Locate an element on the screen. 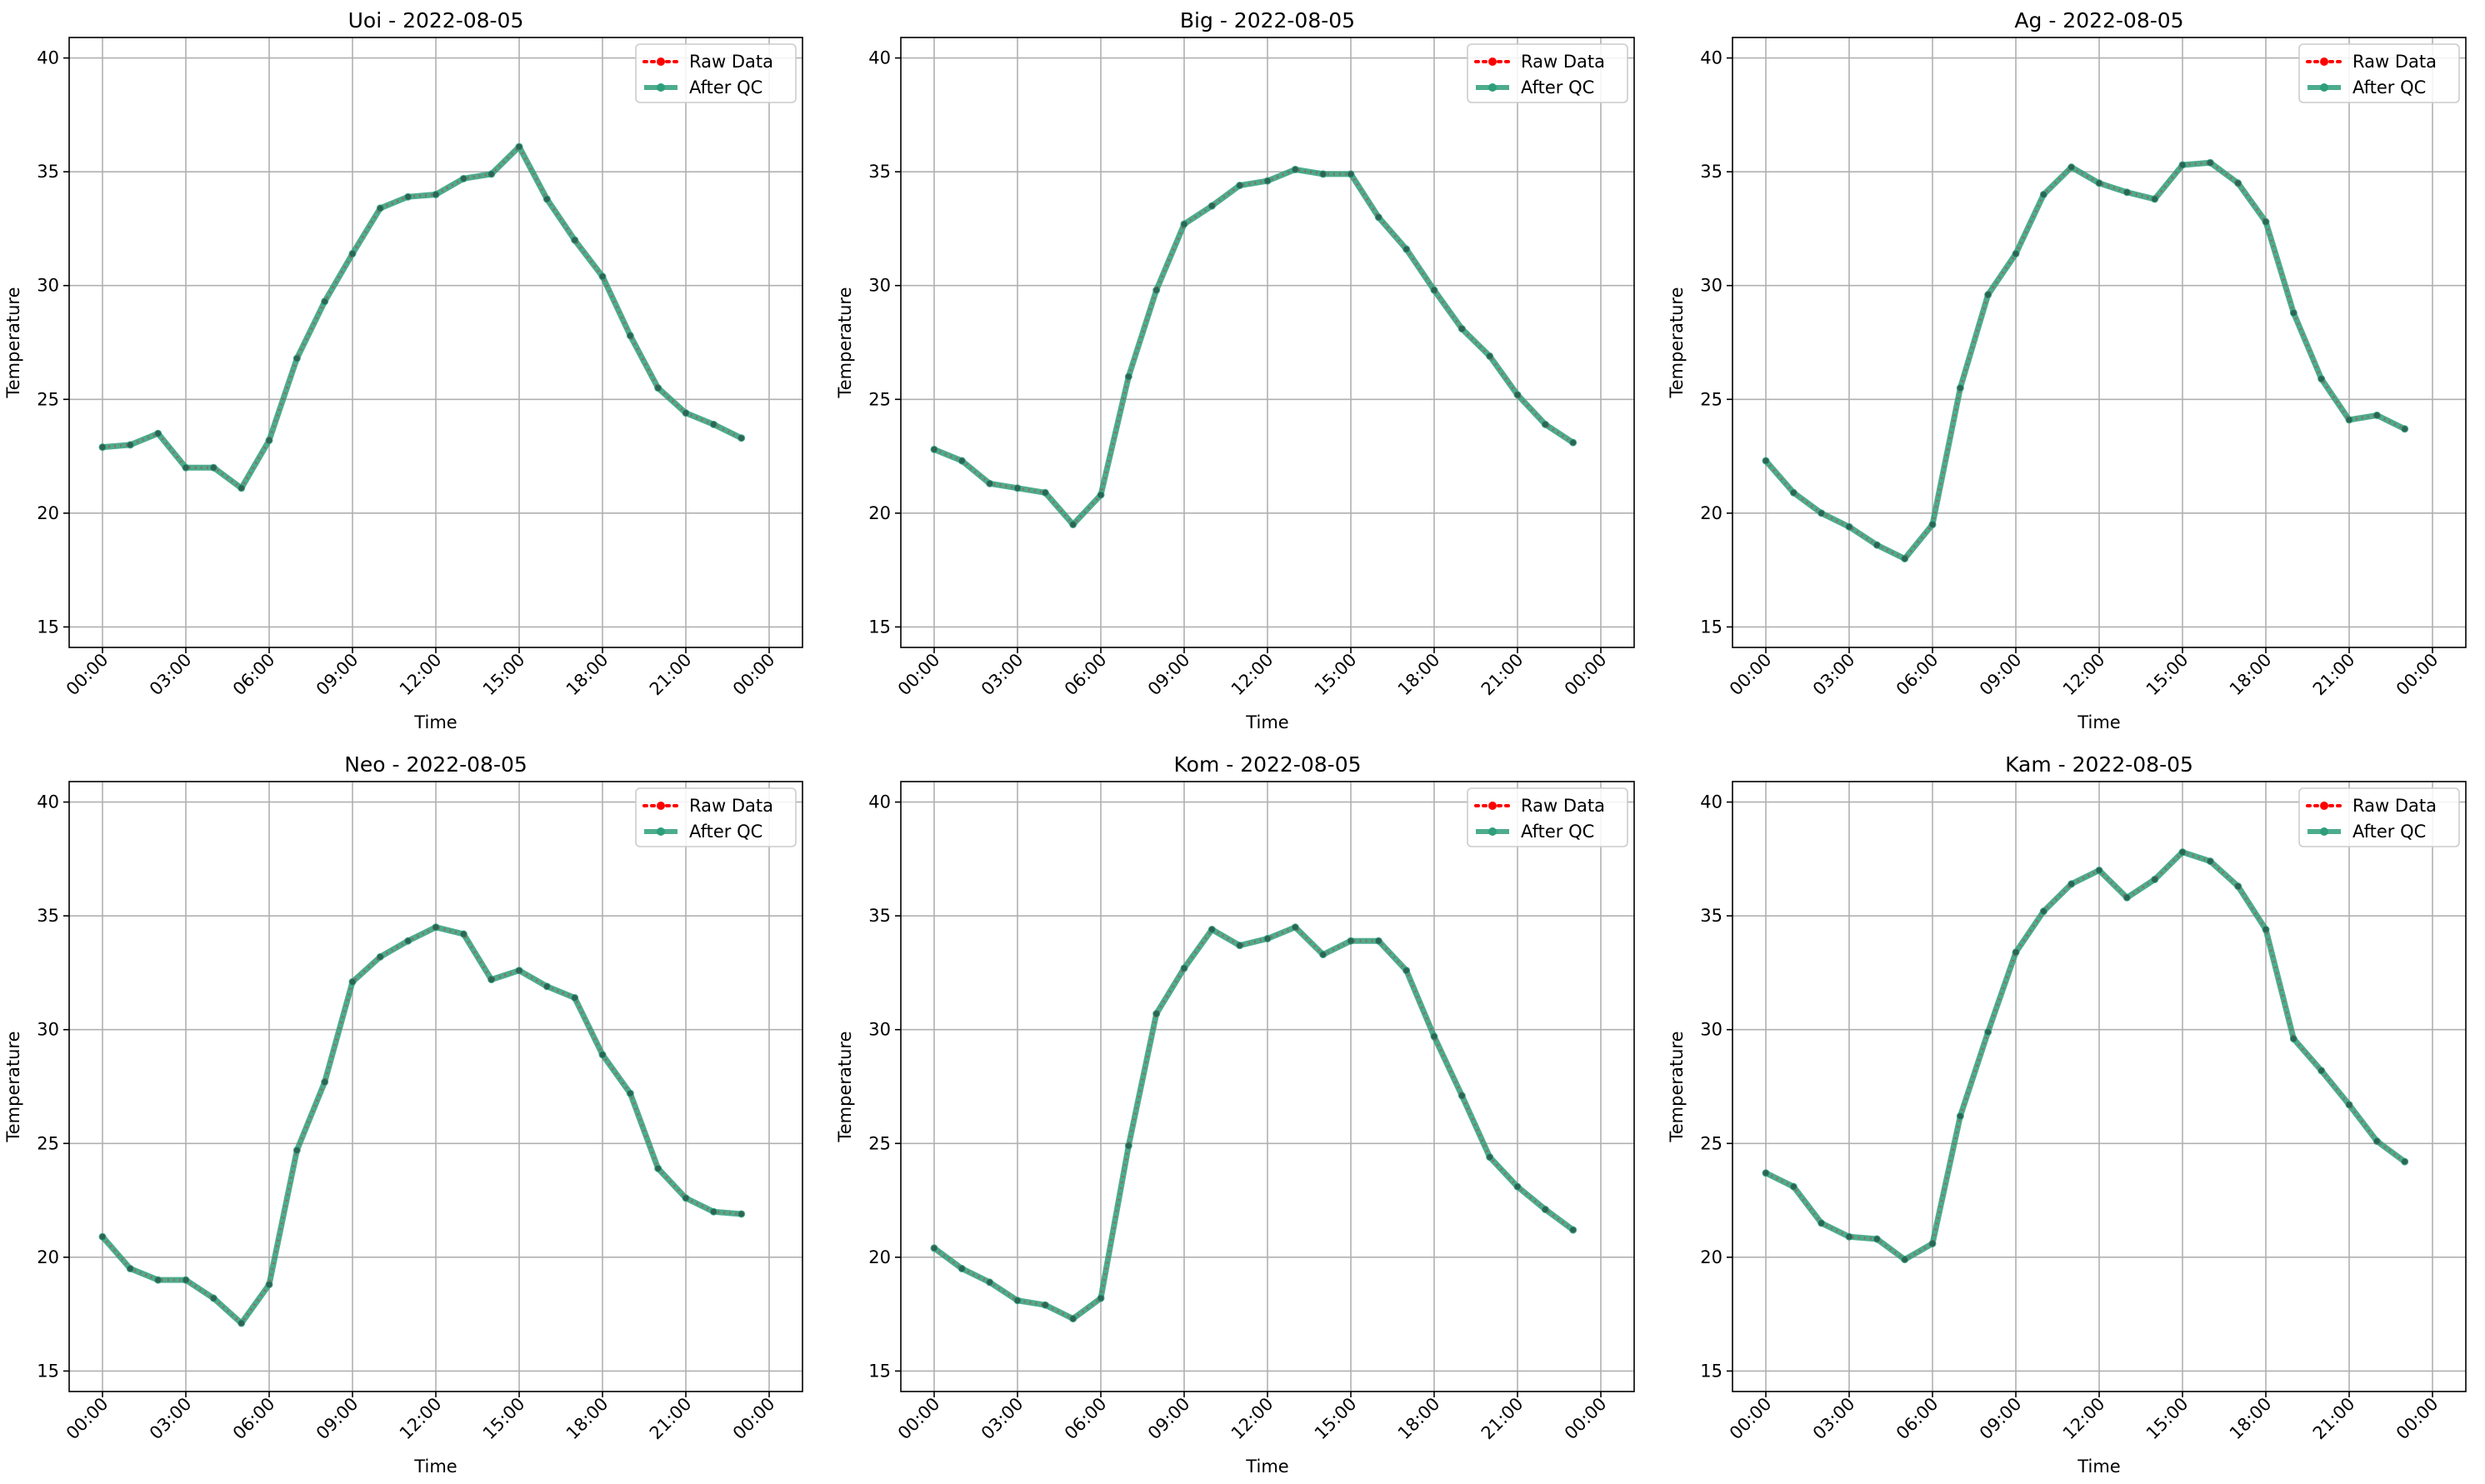 This screenshot has height=1484, width=2485. chart-title: Ag - 2022-08-05 is located at coordinates (2098, 20).